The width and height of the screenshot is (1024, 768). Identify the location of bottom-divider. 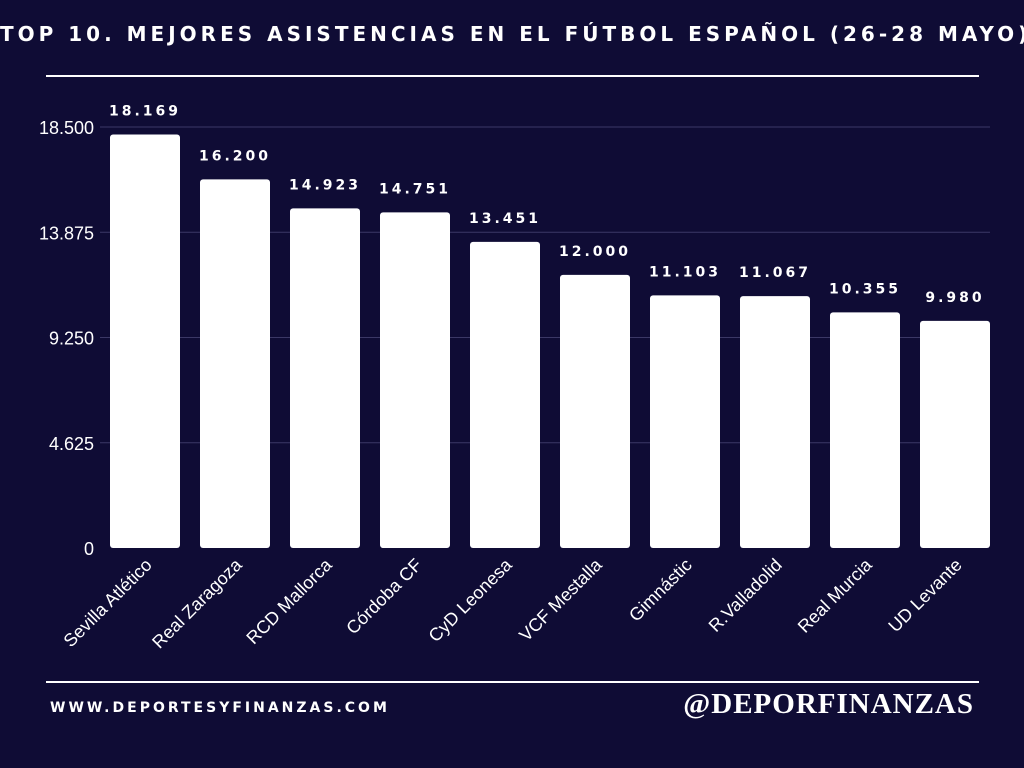
(512, 682).